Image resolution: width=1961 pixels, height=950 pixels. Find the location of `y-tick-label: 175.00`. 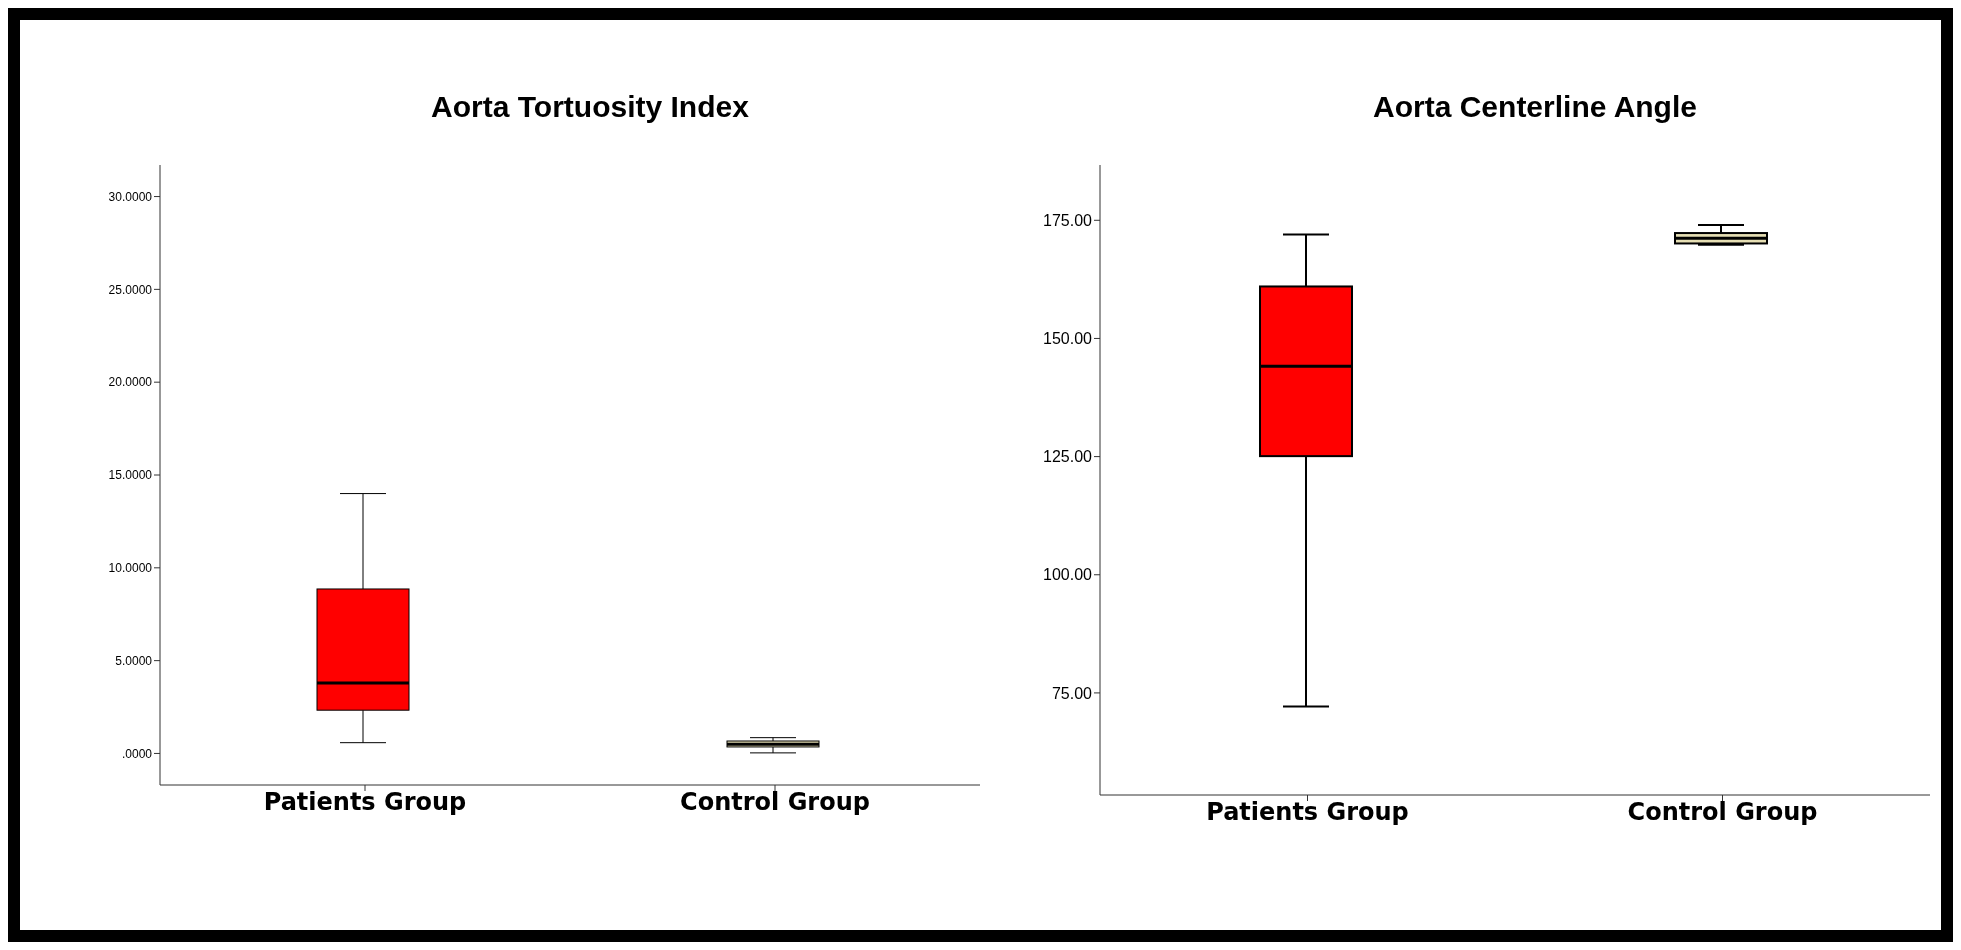

y-tick-label: 175.00 is located at coordinates (1068, 220).